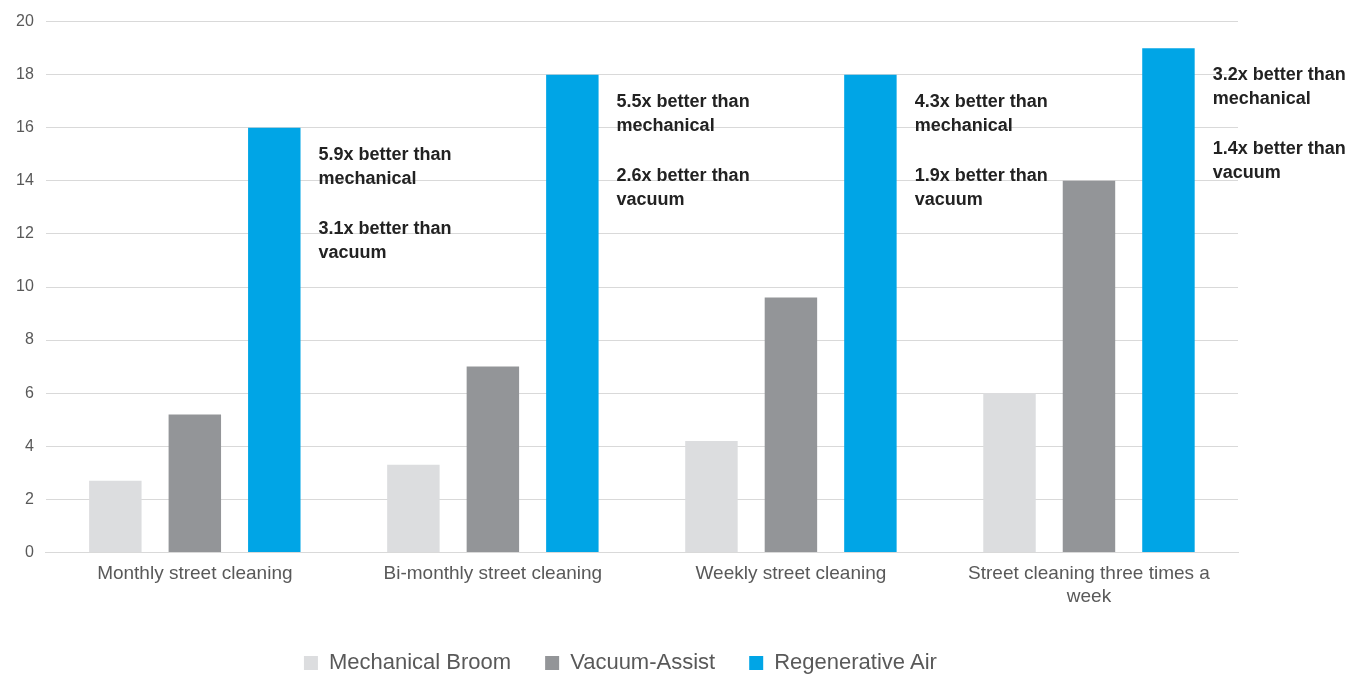  I want to click on y-tick-label: 6, so click(29, 392).